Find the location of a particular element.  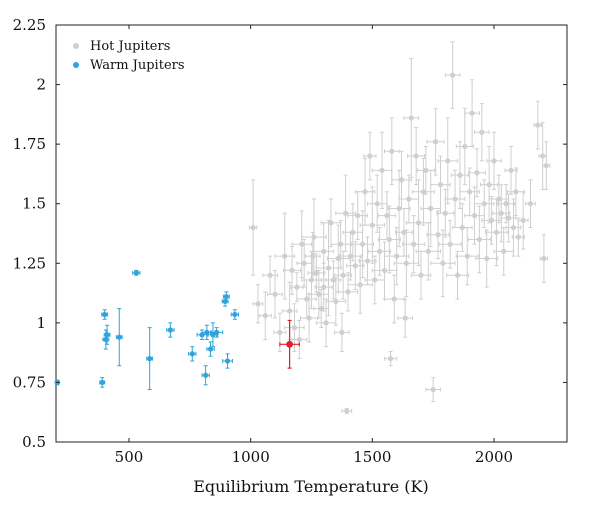

x-tick-label: 1000 is located at coordinates (251, 457).